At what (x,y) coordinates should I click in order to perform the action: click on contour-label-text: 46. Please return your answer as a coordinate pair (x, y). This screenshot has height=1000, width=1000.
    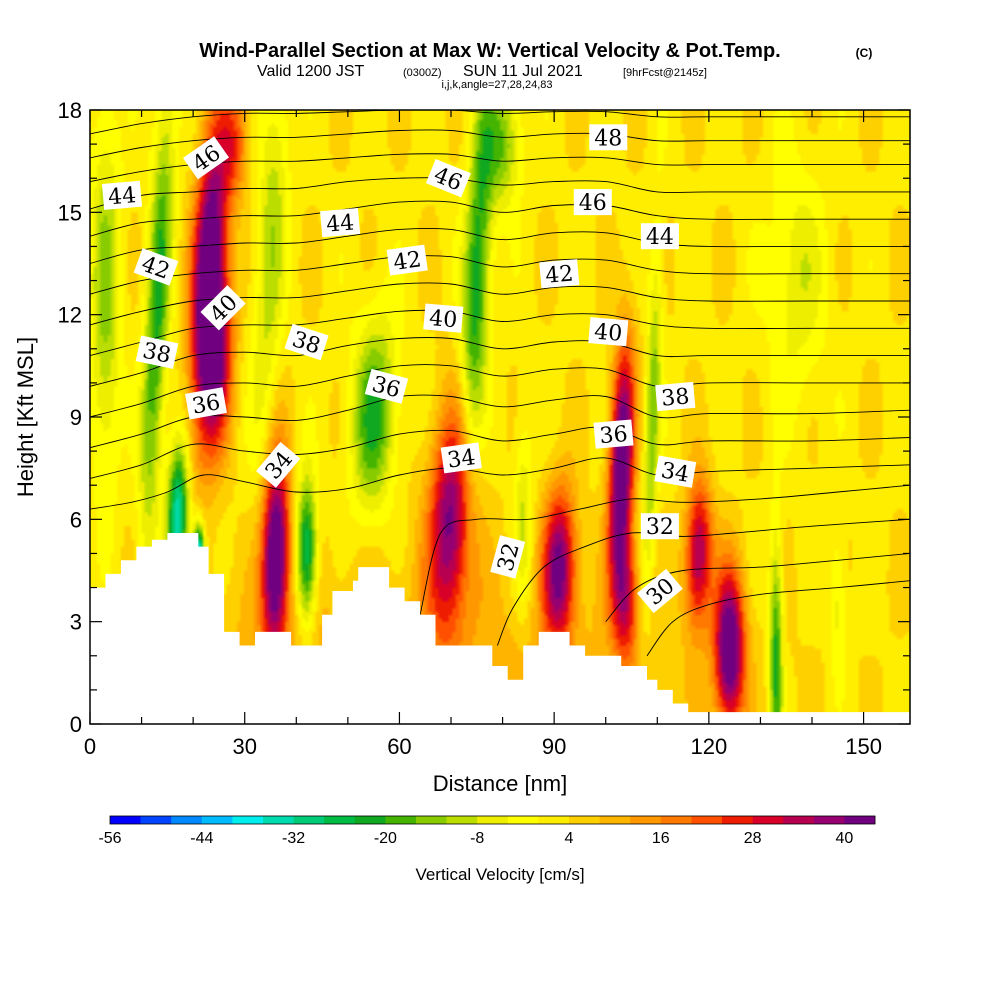
    Looking at the image, I should click on (593, 203).